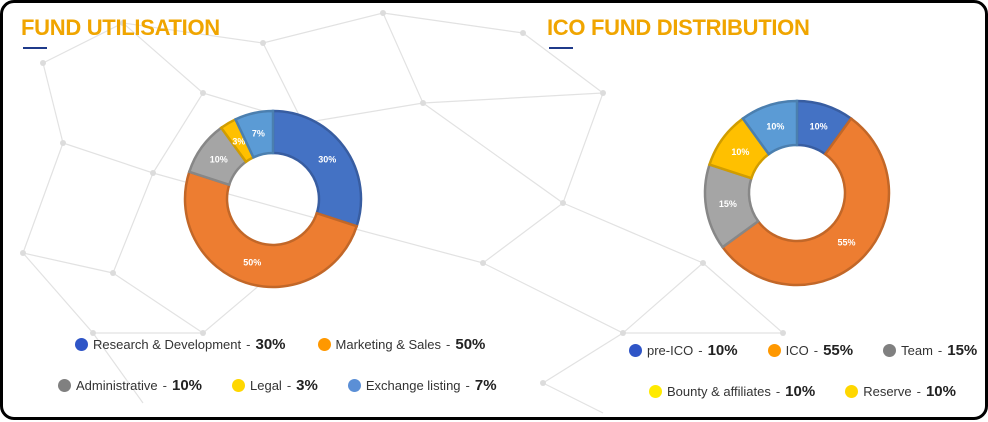 This screenshot has width=988, height=422. Describe the element at coordinates (120, 27) in the screenshot. I see `chart-title: FUND UTILISATION` at that location.